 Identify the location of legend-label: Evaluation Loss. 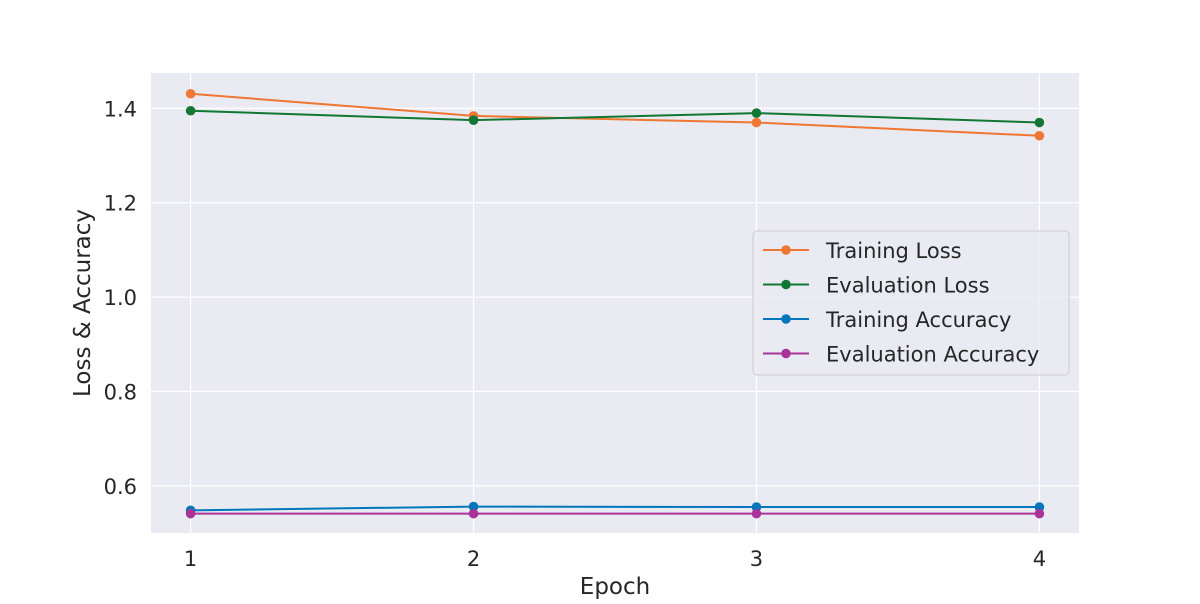
(908, 286).